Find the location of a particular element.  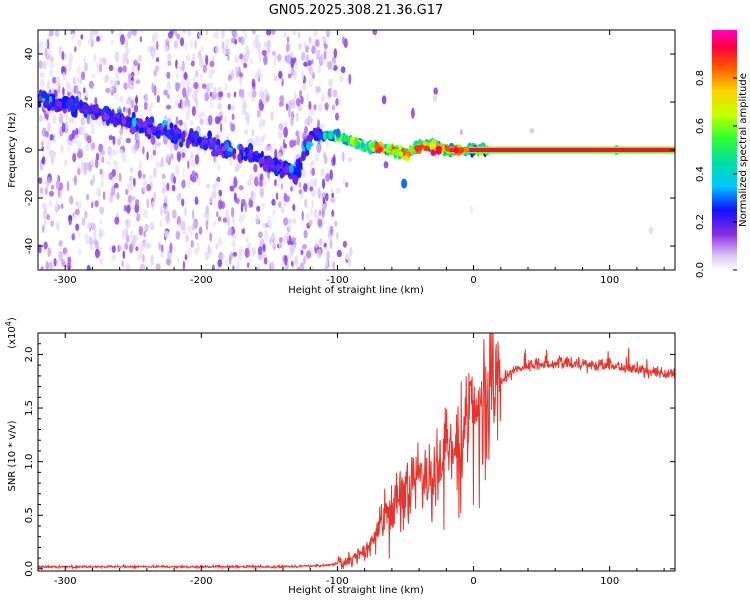

snr-y-label: SNR (10 * v/v) is located at coordinates (12, 455).